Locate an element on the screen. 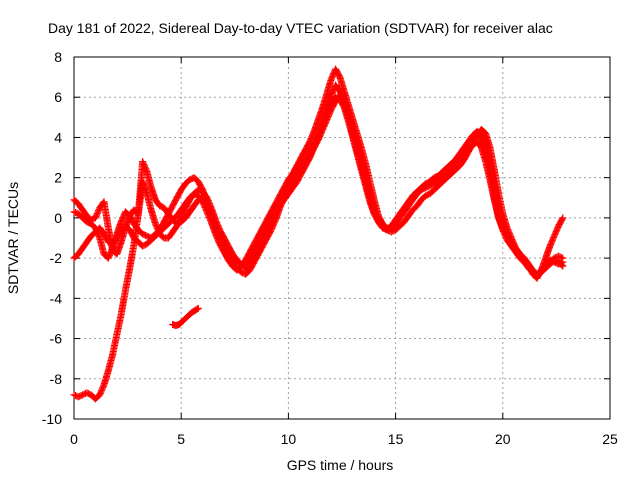 The image size is (640, 480). y-tick-label: -4 is located at coordinates (56, 298).